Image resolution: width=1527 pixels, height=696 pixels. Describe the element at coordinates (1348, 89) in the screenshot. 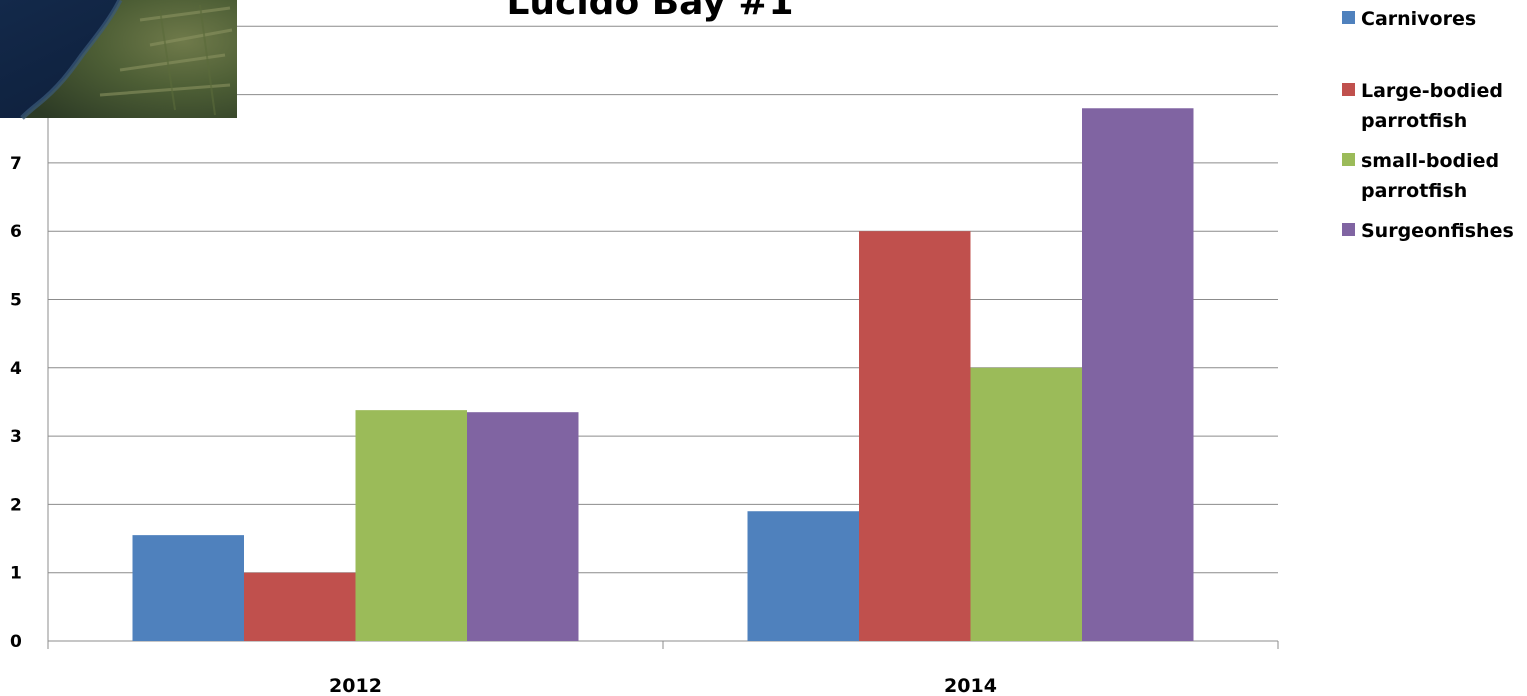

I see `legend-swatch-large-bodied-parrotfish` at that location.